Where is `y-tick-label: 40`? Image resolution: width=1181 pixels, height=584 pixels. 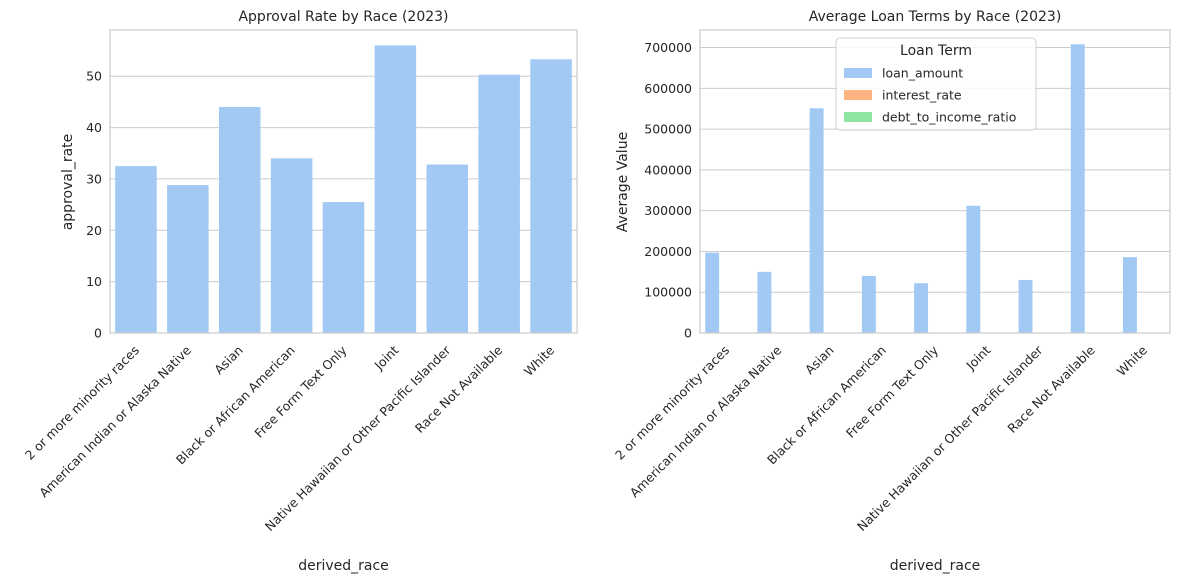 y-tick-label: 40 is located at coordinates (94, 127).